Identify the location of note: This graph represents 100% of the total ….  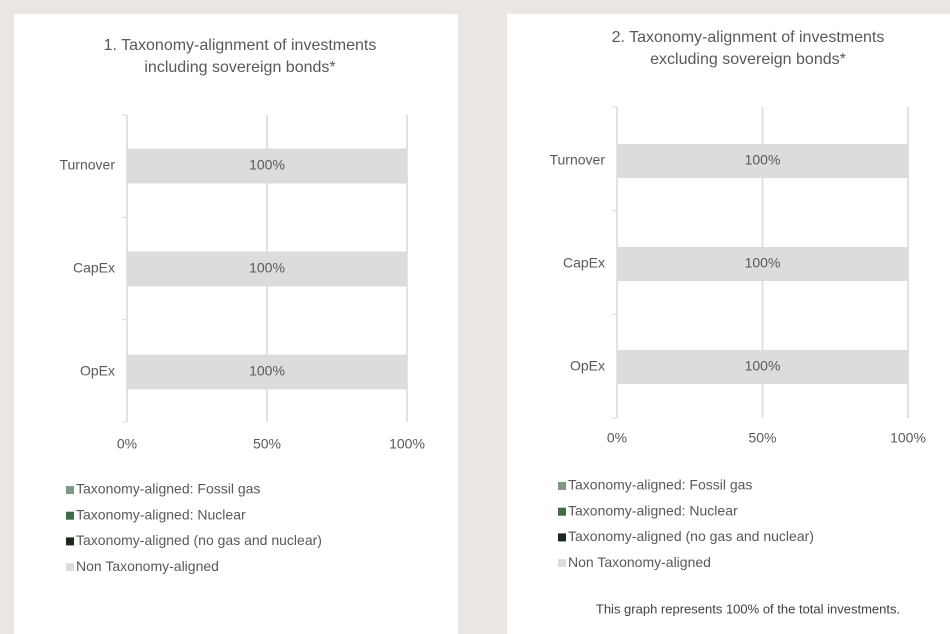
(748, 608).